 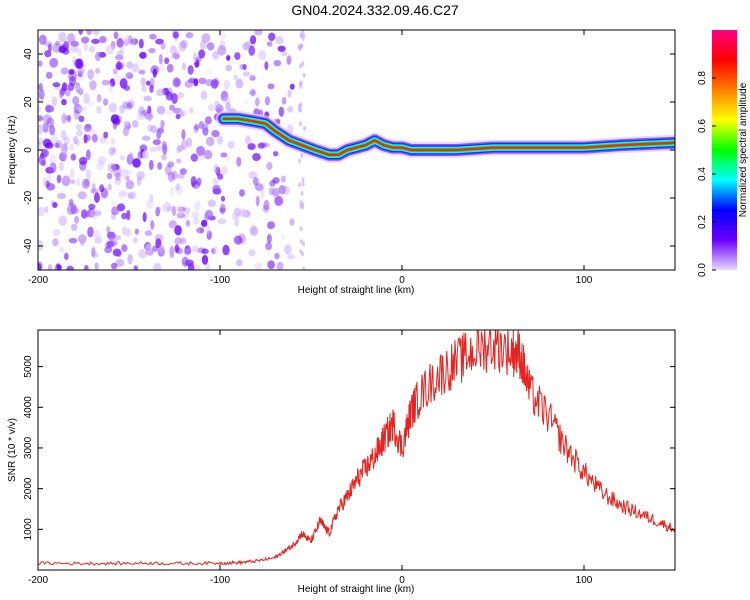 What do you see at coordinates (375, 10) in the screenshot?
I see `figure-title: GN04.2024.332.09.46.C27` at bounding box center [375, 10].